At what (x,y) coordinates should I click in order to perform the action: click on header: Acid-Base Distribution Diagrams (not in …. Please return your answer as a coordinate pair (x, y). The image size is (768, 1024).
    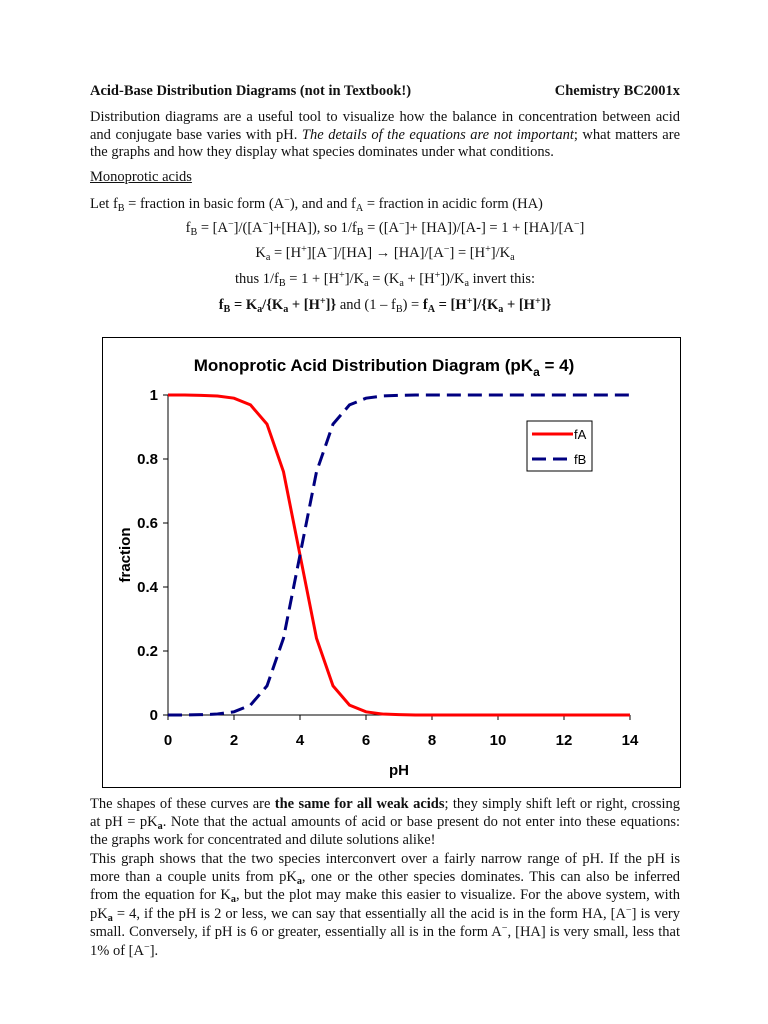
    Looking at the image, I should click on (385, 92).